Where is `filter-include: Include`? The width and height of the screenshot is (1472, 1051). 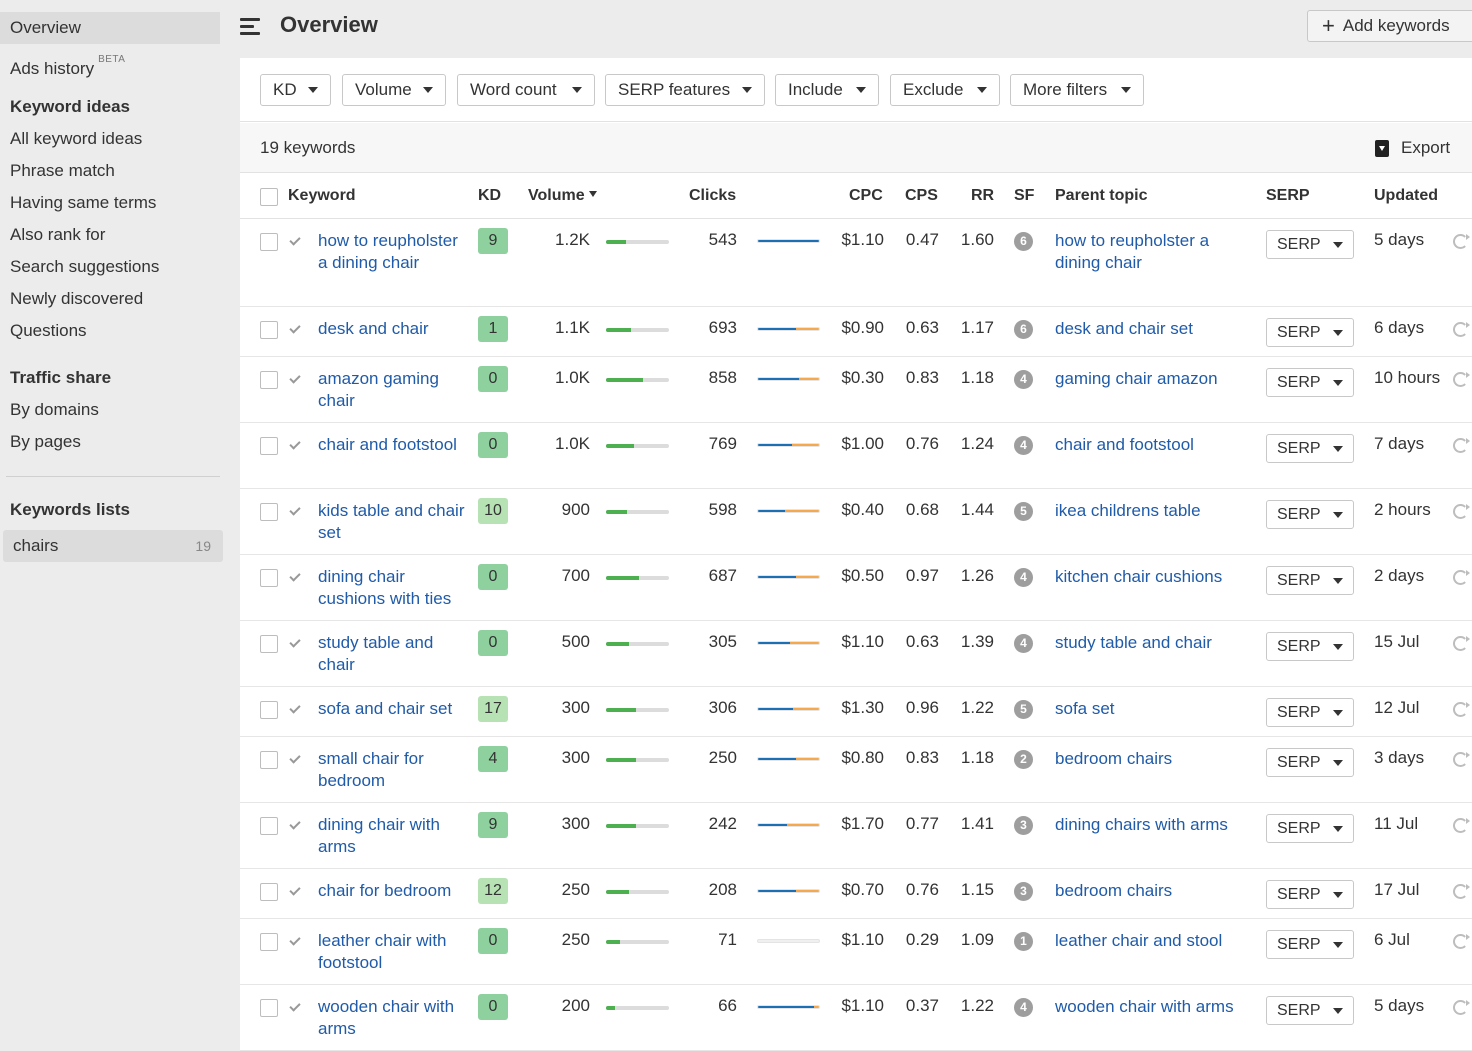 filter-include: Include is located at coordinates (827, 90).